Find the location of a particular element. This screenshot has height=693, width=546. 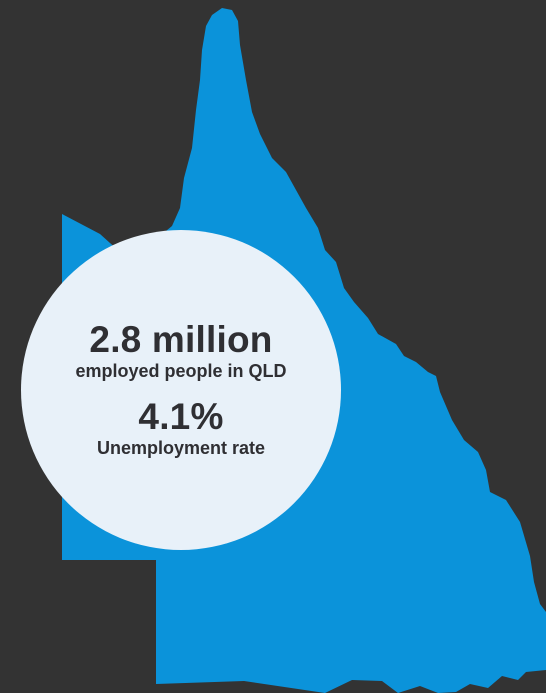

unemployment-rate-label: Unemployment rate is located at coordinates (181, 447).